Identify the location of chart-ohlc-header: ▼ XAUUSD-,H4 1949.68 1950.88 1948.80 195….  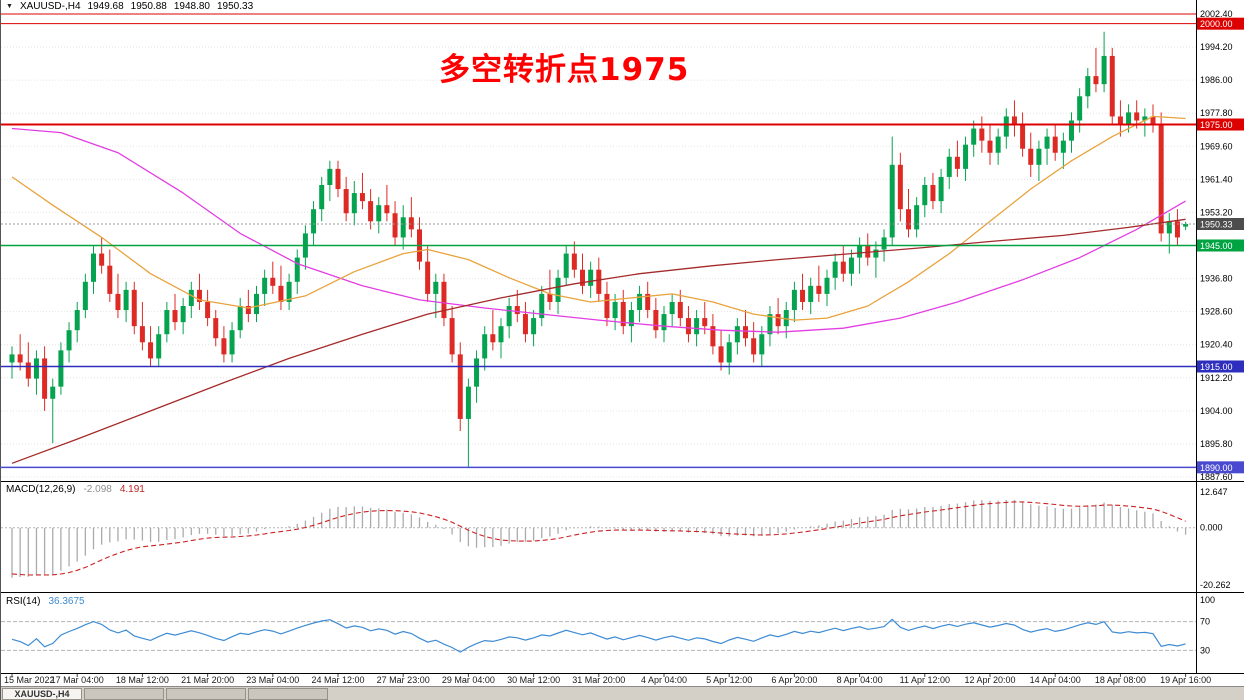
(129, 6).